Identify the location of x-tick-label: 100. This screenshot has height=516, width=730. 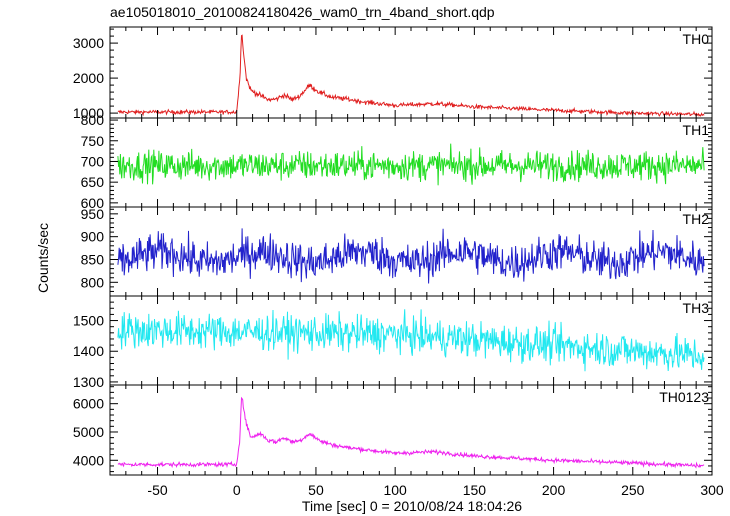
(395, 490).